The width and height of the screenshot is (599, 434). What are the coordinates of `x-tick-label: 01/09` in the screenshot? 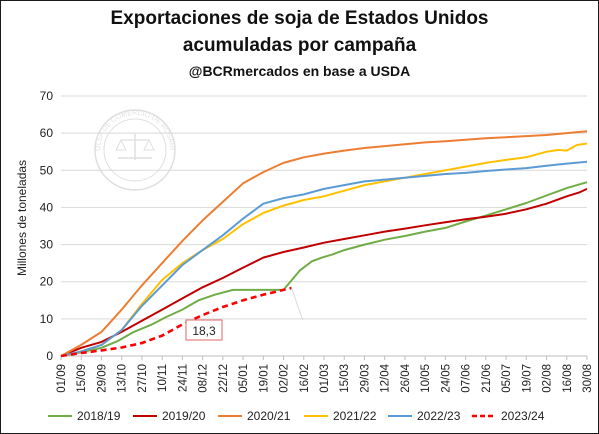 It's located at (62, 378).